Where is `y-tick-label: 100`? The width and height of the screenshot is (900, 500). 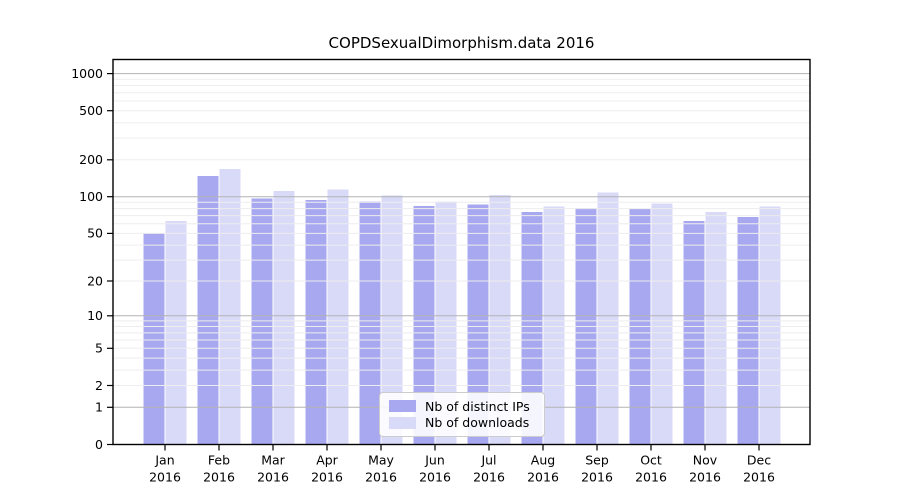 y-tick-label: 100 is located at coordinates (91, 196).